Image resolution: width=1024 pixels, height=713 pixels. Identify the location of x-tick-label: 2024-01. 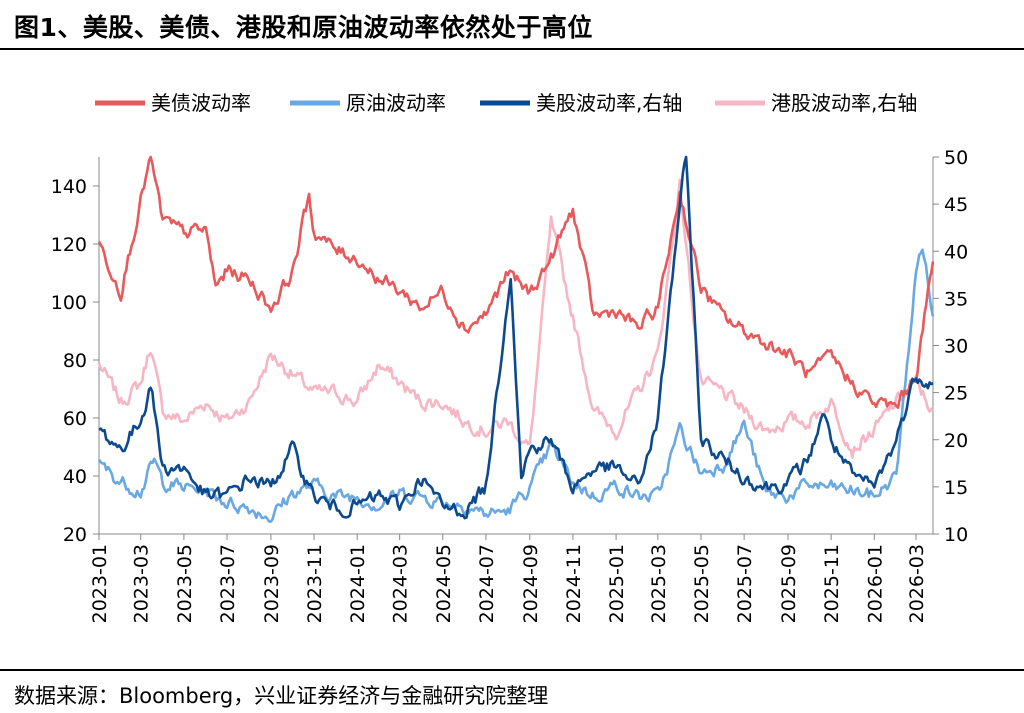
(358, 583).